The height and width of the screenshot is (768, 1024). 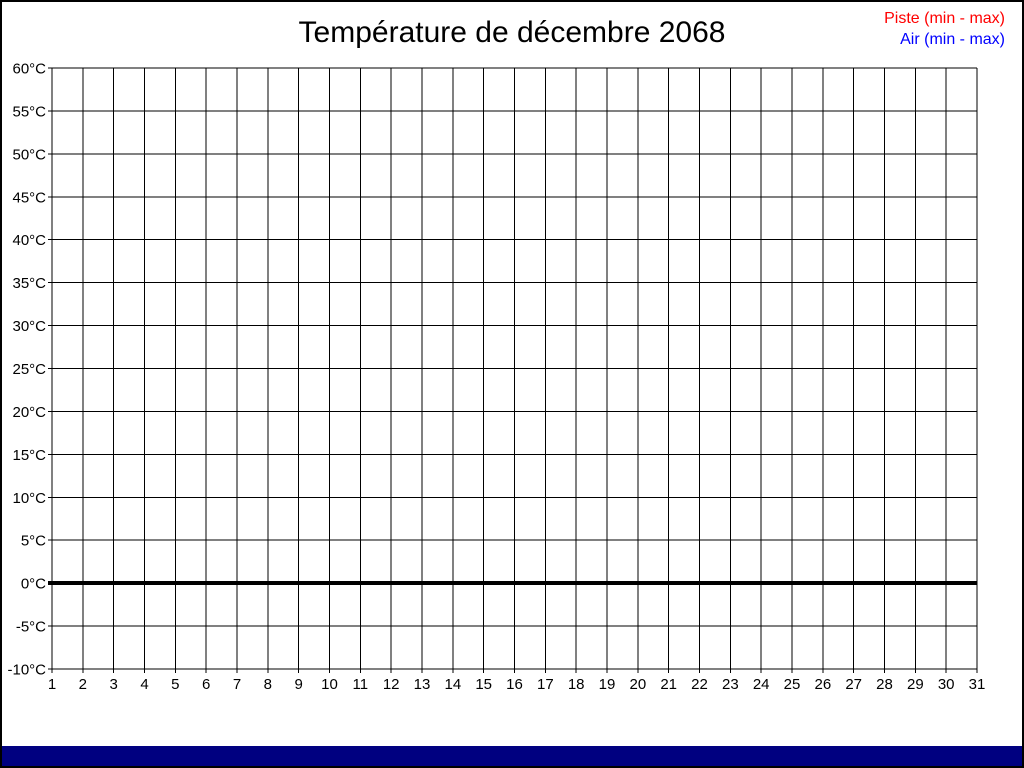 What do you see at coordinates (113, 684) in the screenshot?
I see `x-tick-label: 3` at bounding box center [113, 684].